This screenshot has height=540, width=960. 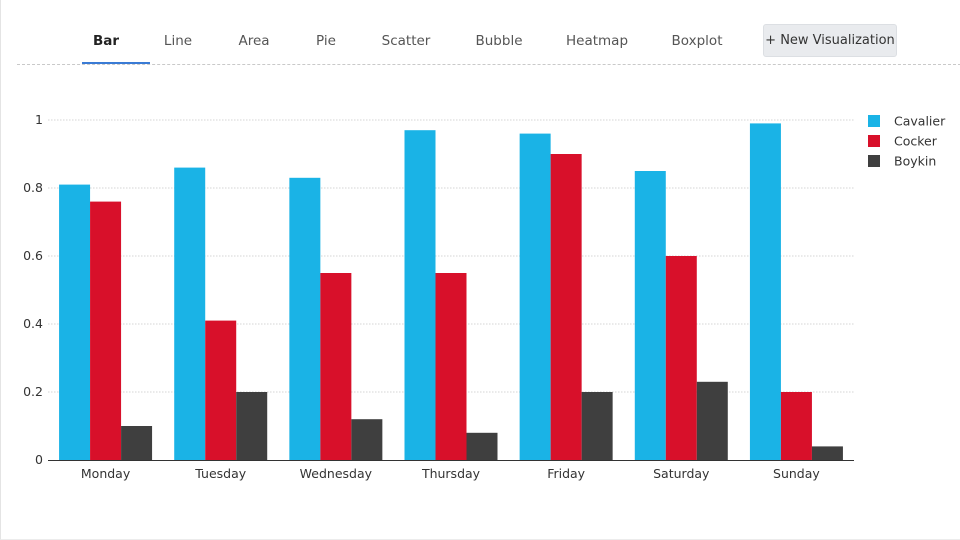 What do you see at coordinates (305, 319) in the screenshot?
I see `bar-cavalier-wednesday` at bounding box center [305, 319].